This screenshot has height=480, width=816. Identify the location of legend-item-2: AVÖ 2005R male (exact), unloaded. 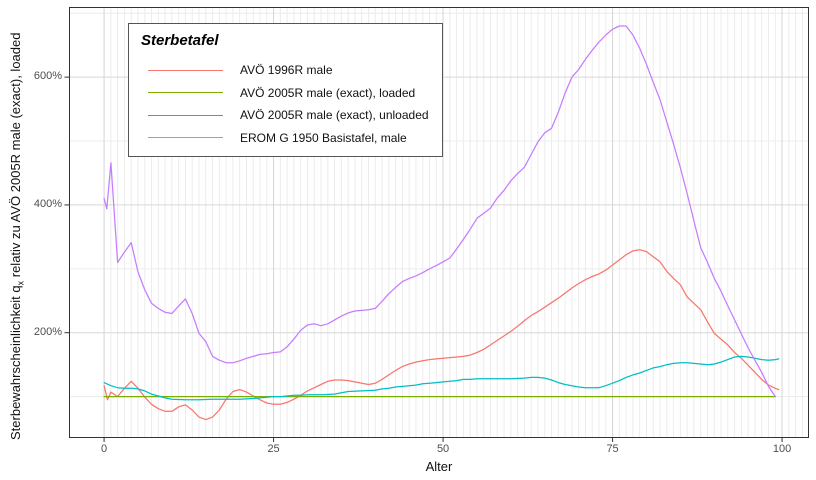
(285, 115).